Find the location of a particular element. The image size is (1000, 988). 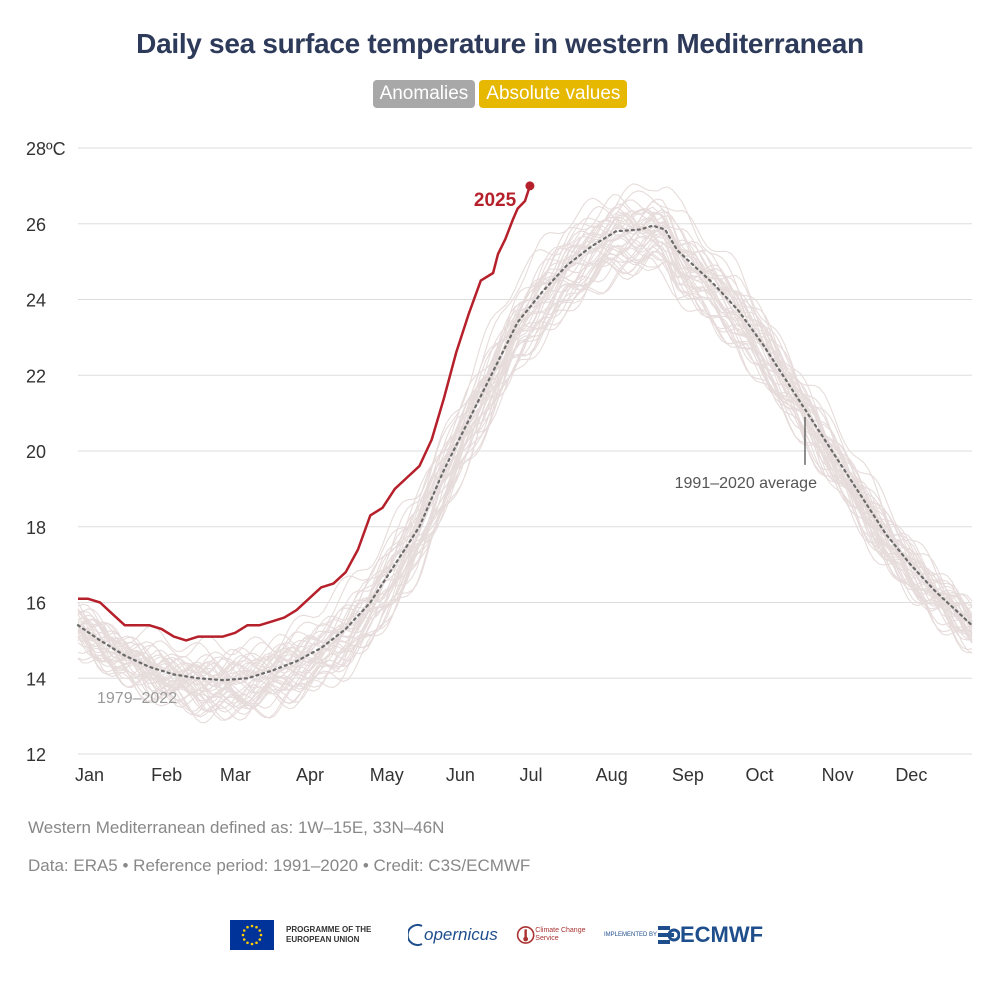

label-historical-range: 1979–2022 is located at coordinates (137, 698).